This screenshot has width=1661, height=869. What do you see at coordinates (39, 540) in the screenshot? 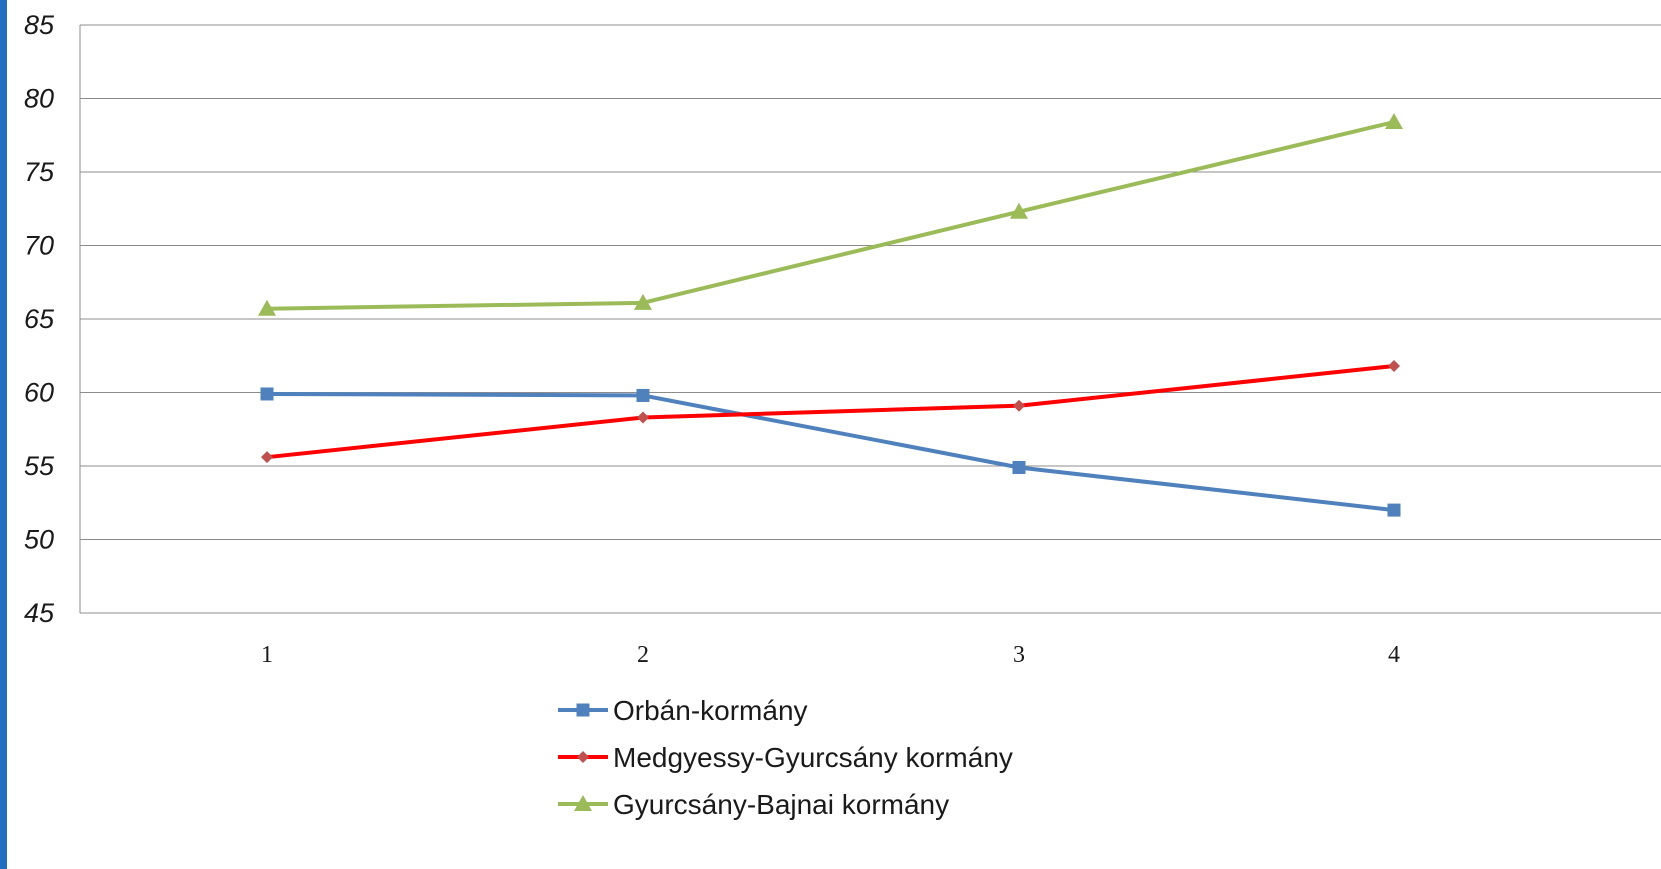
I see `y-tick-label: 50` at bounding box center [39, 540].